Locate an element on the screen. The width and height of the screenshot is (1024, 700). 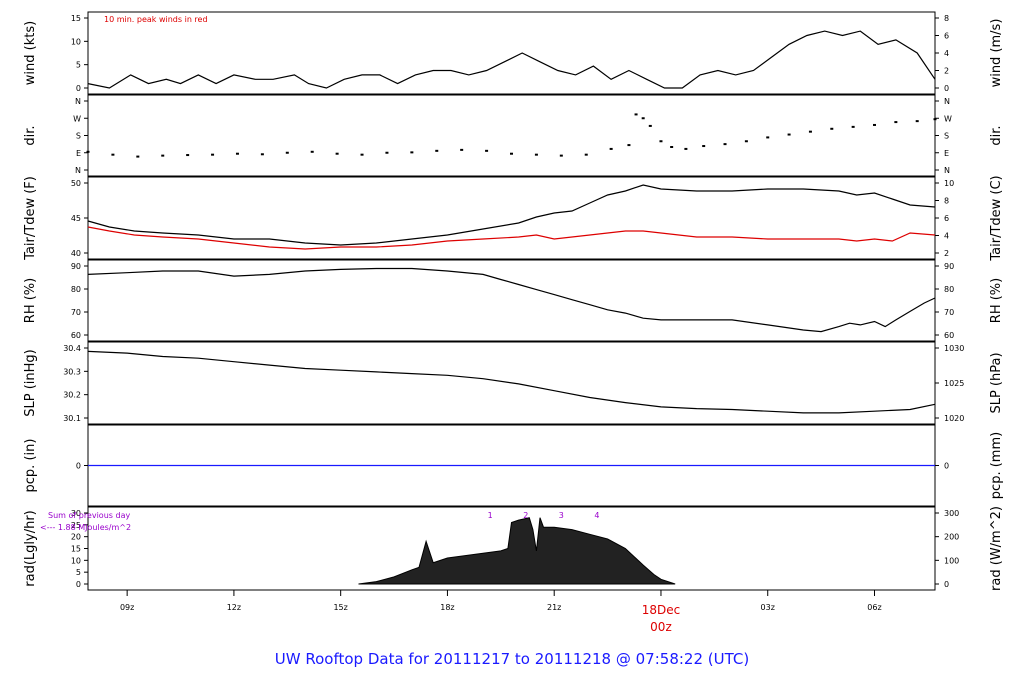
wind-ticklabel-right: 8 is located at coordinates (946, 18).